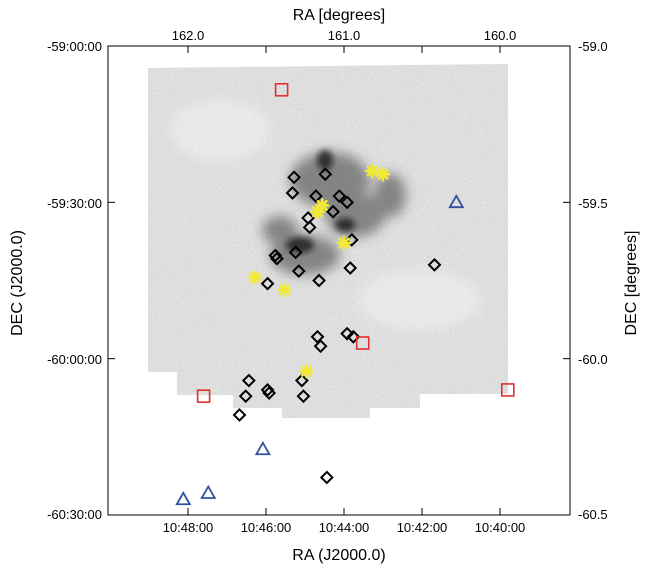 This screenshot has height=570, width=650. Describe the element at coordinates (74, 514) in the screenshot. I see `left-tick-label: -60:30:00` at that location.